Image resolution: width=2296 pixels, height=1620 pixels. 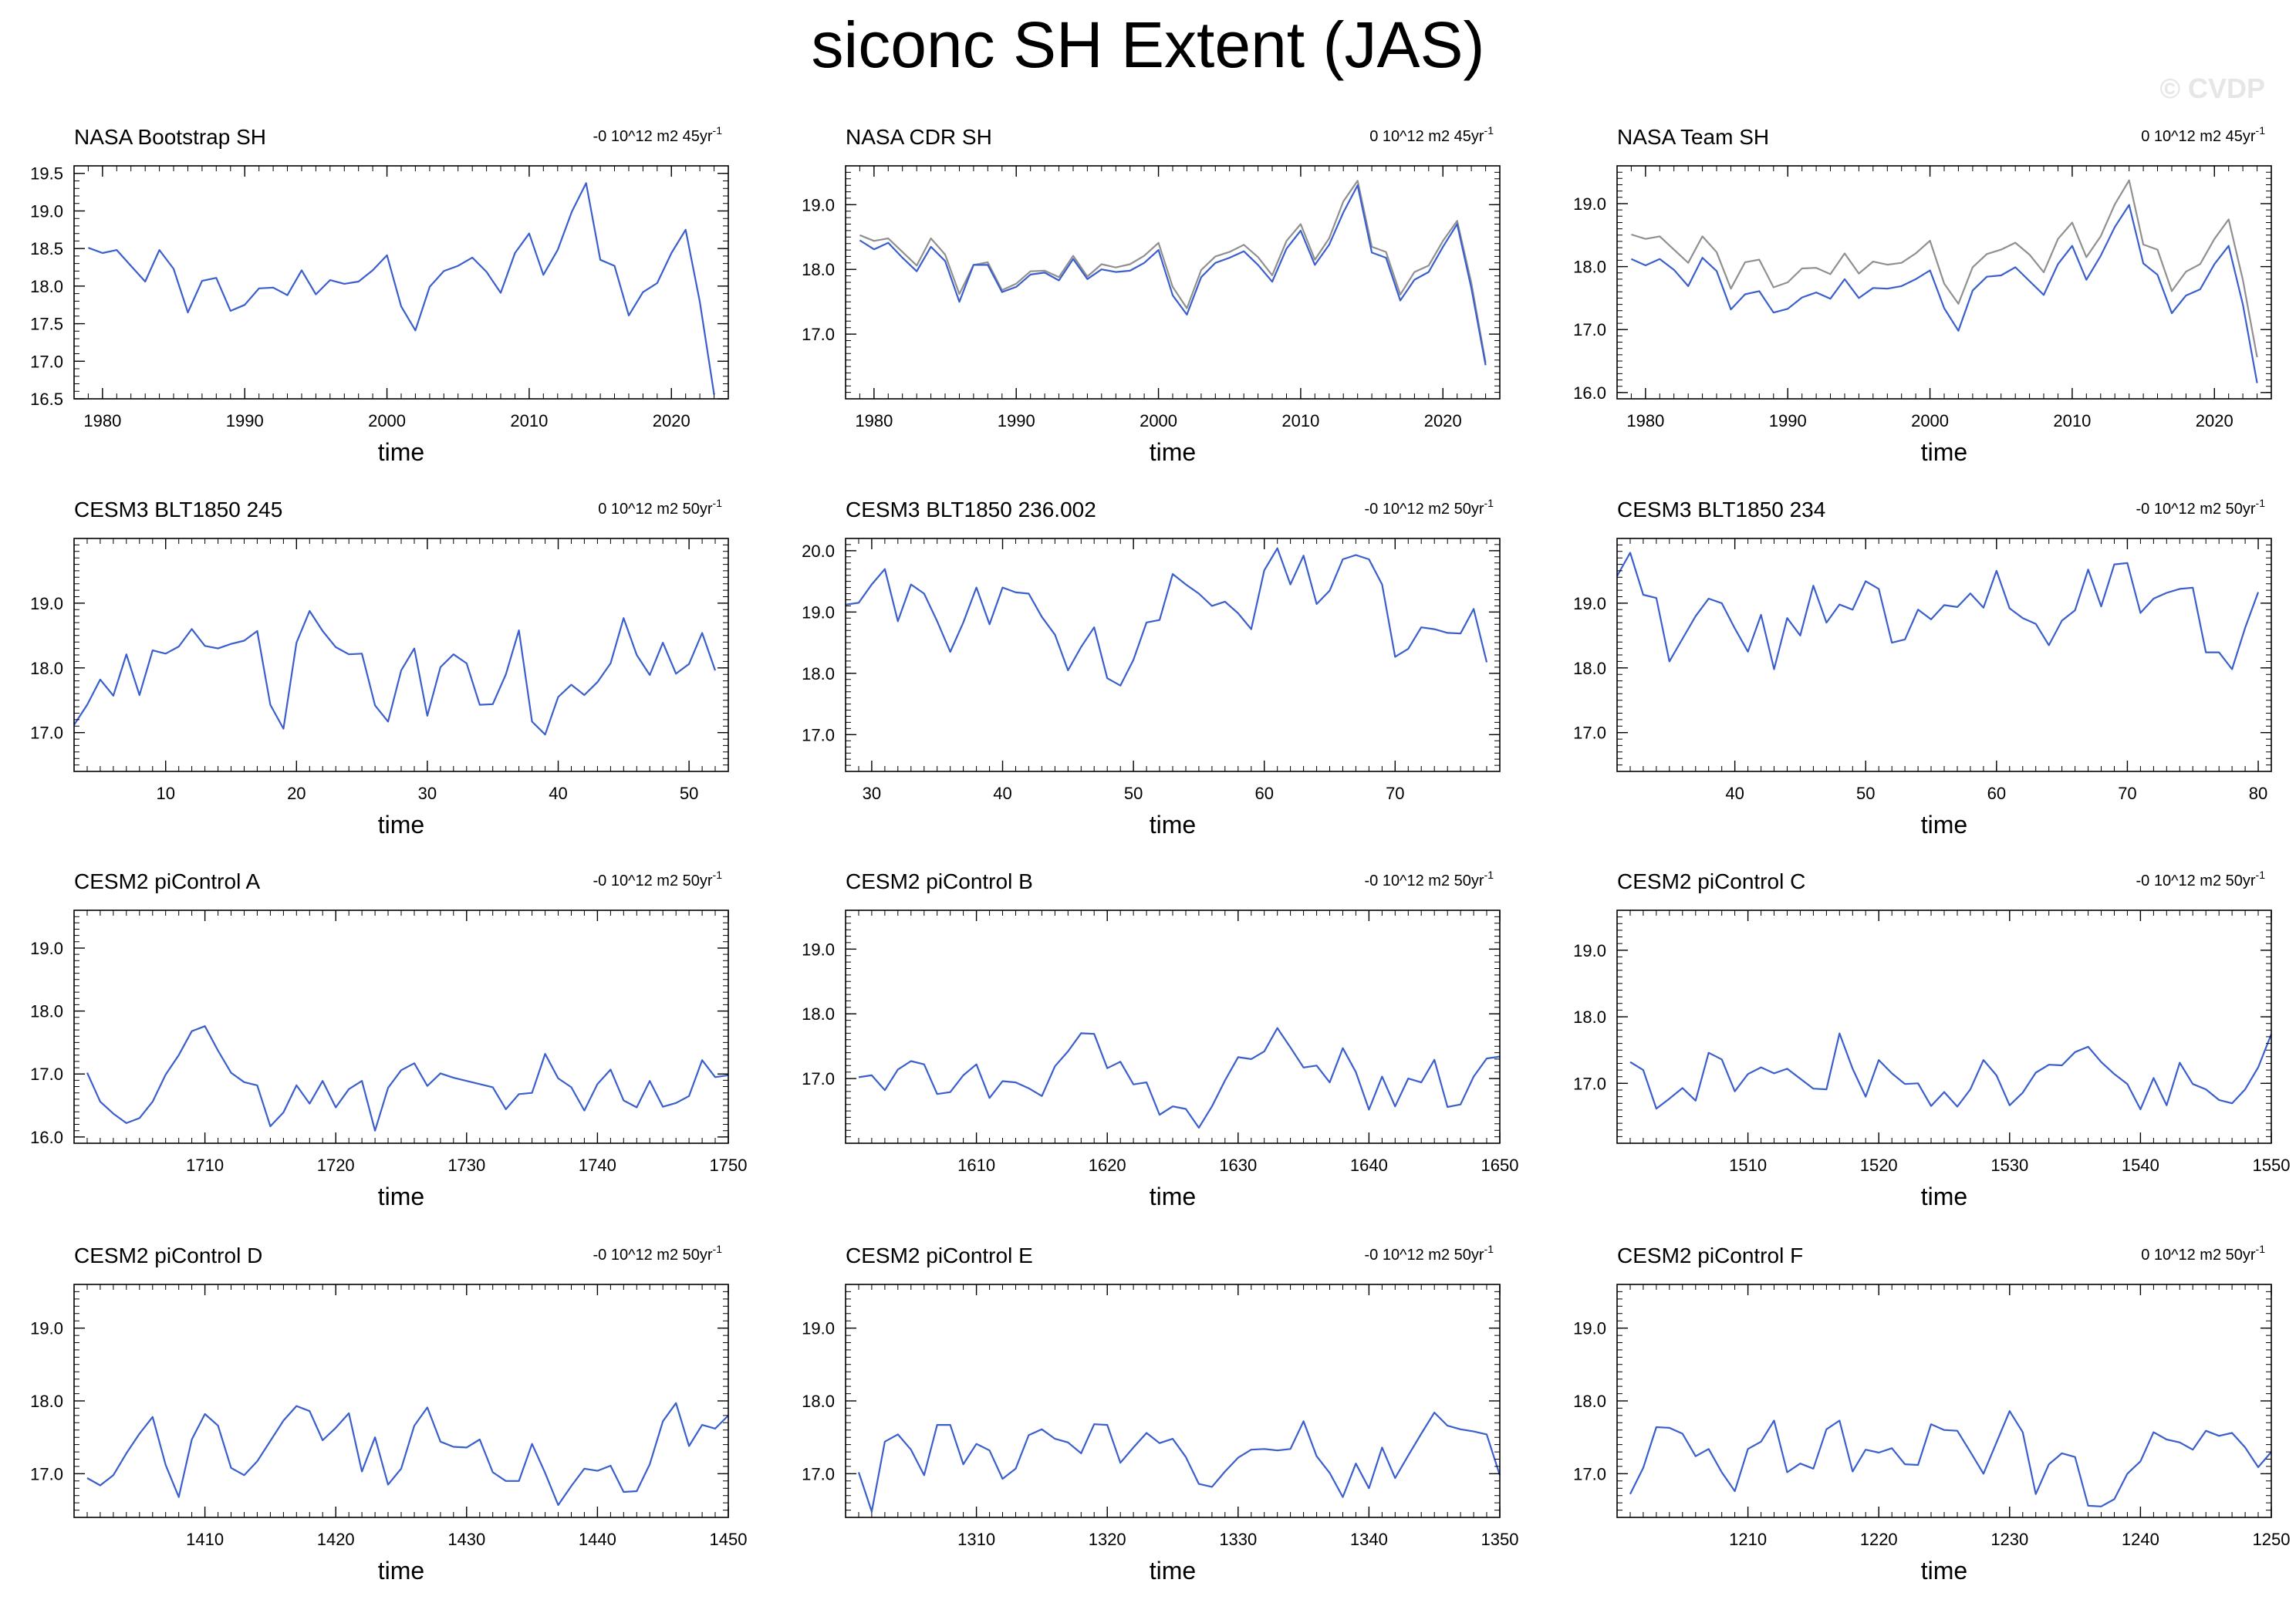 I want to click on x-tick-label: 1750, so click(x=729, y=1165).